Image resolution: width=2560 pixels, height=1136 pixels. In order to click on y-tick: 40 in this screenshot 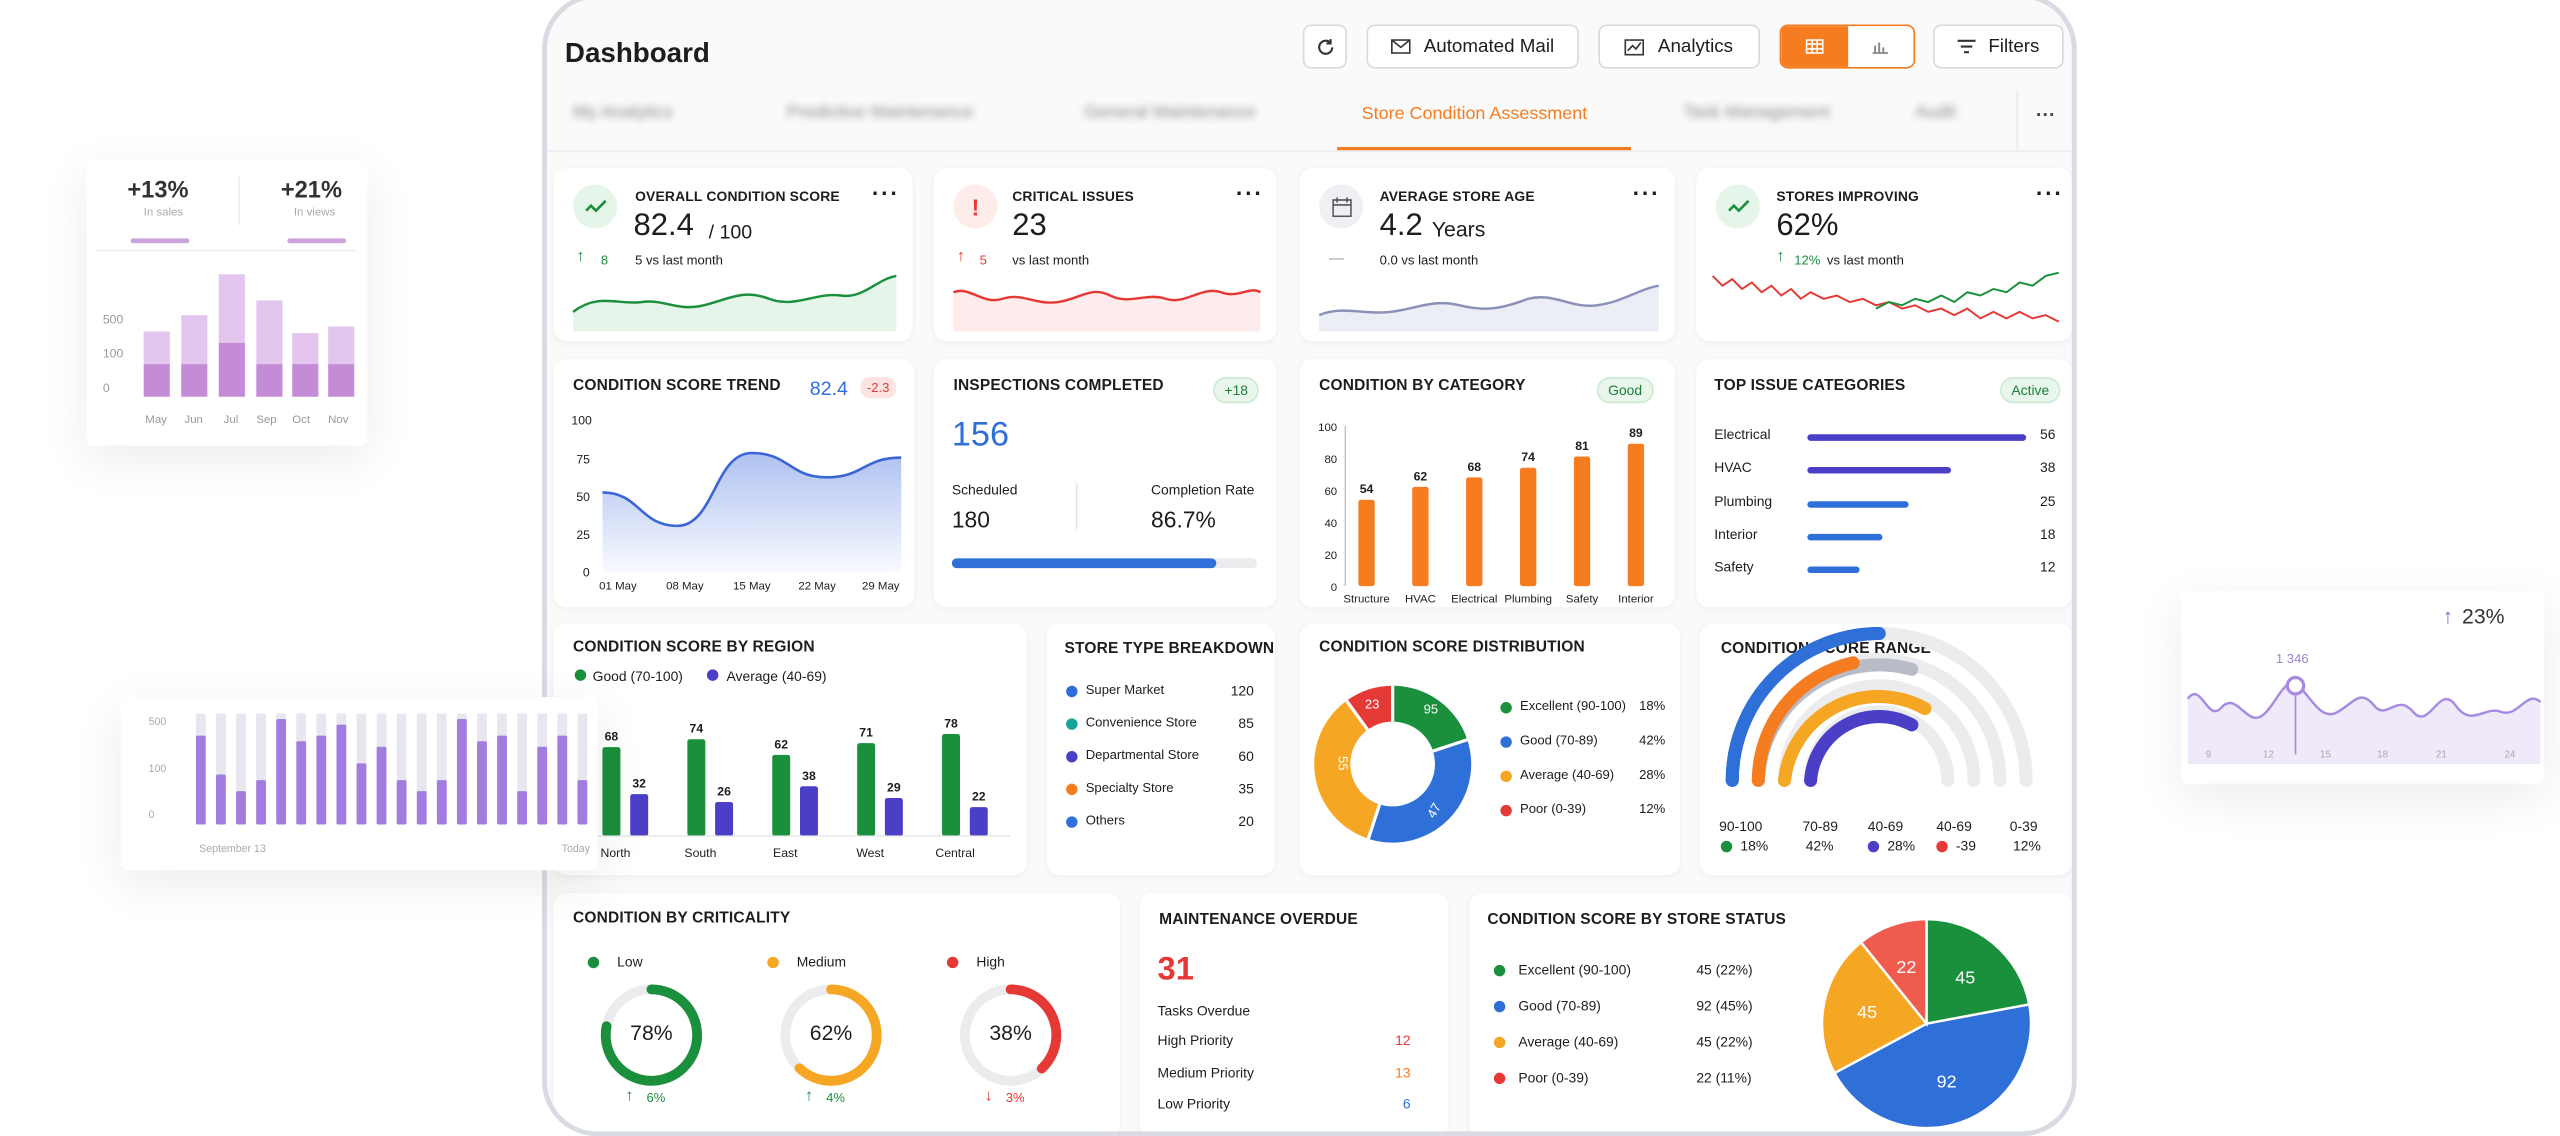, I will do `click(1330, 524)`.